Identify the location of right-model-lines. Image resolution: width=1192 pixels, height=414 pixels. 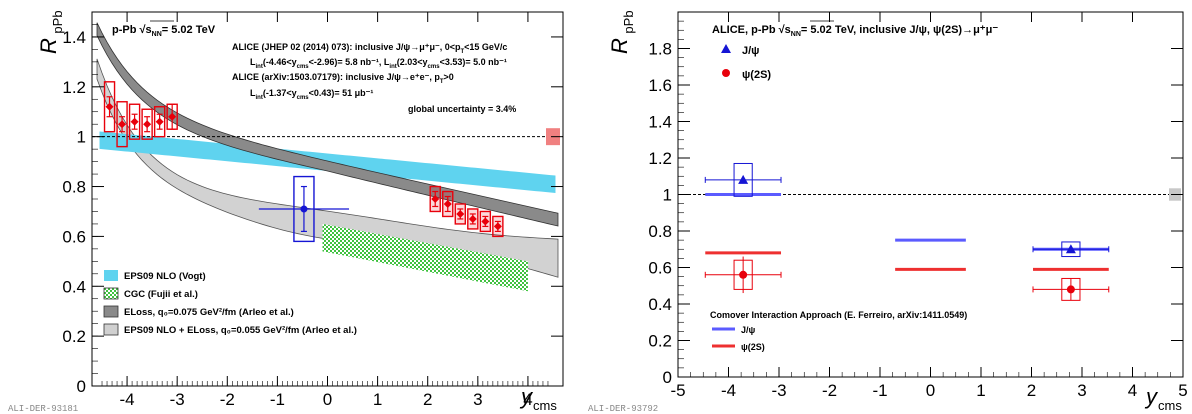
(907, 232).